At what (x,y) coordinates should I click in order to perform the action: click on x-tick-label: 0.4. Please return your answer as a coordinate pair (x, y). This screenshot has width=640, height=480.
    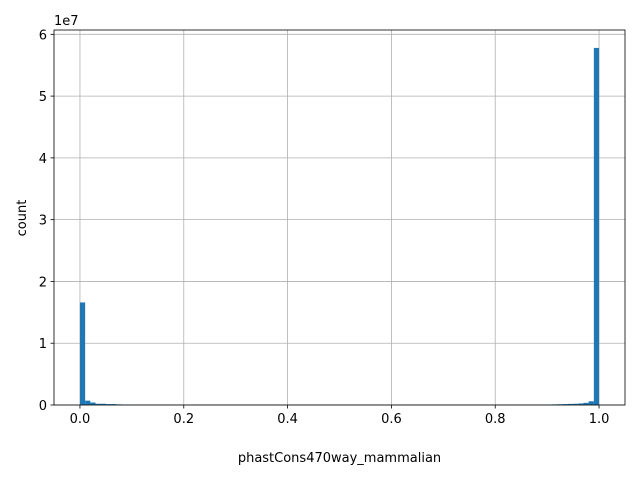
    Looking at the image, I should click on (287, 419).